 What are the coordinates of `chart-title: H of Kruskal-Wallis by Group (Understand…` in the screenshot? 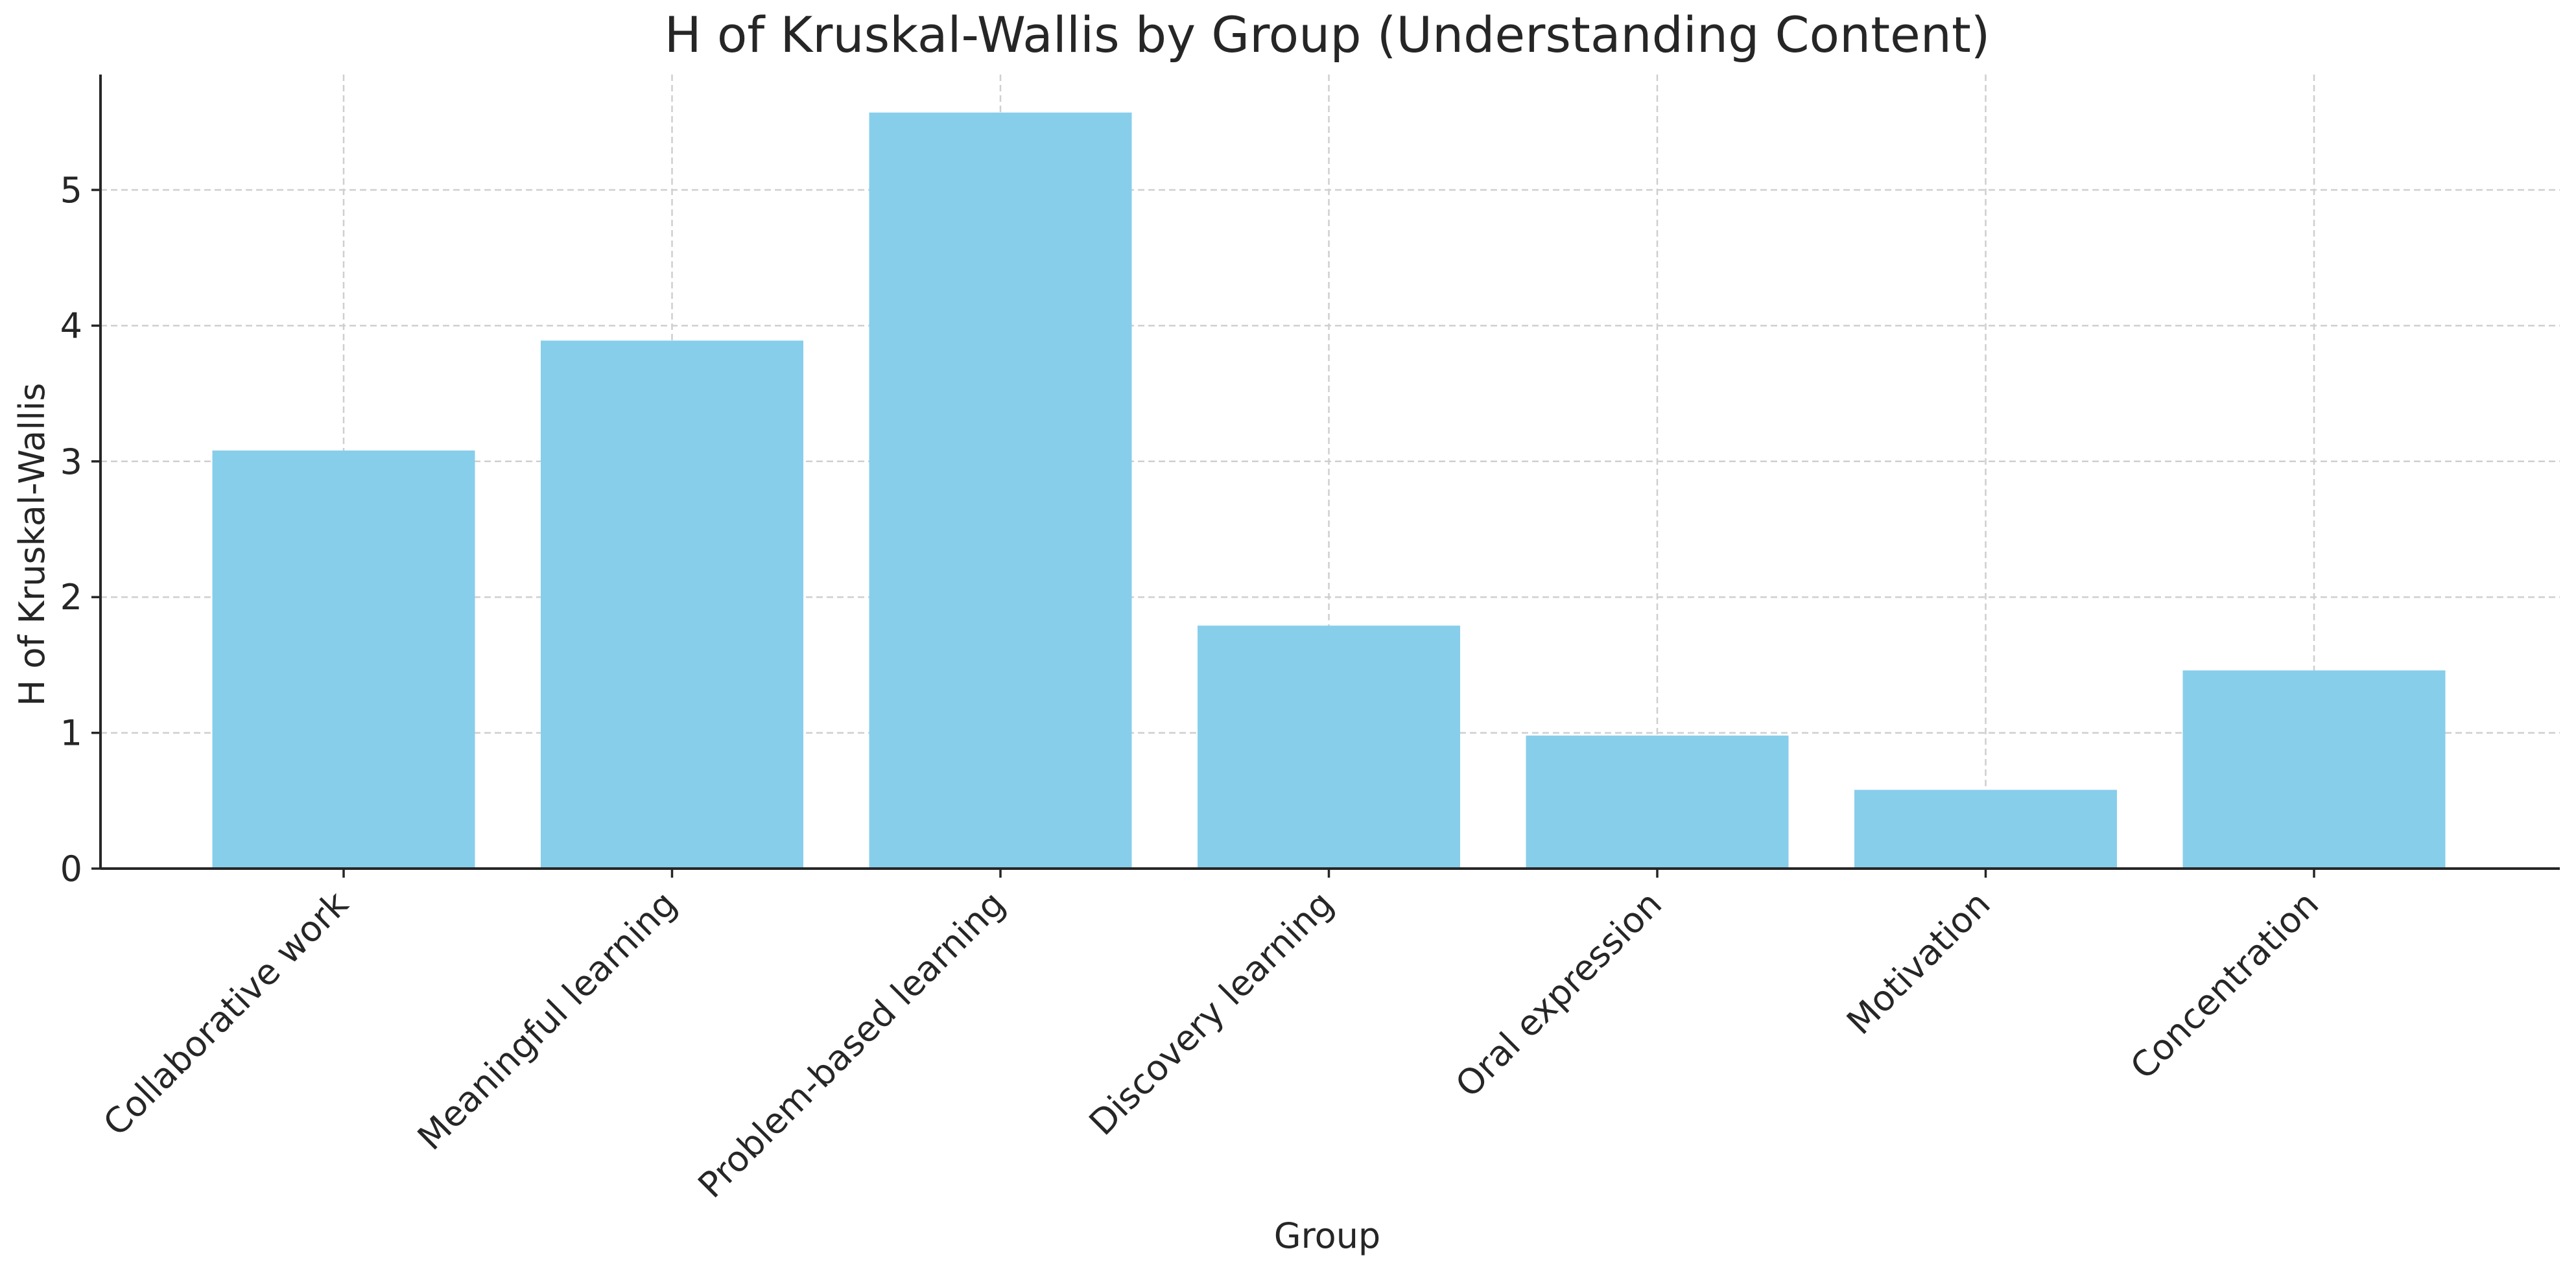 It's located at (1328, 35).